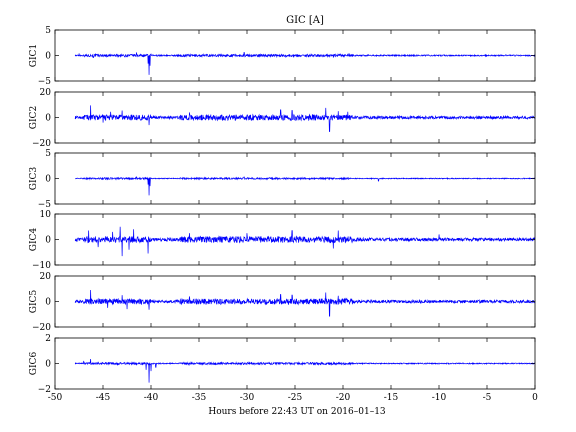  What do you see at coordinates (199, 398) in the screenshot?
I see `x-tick-label: -35` at bounding box center [199, 398].